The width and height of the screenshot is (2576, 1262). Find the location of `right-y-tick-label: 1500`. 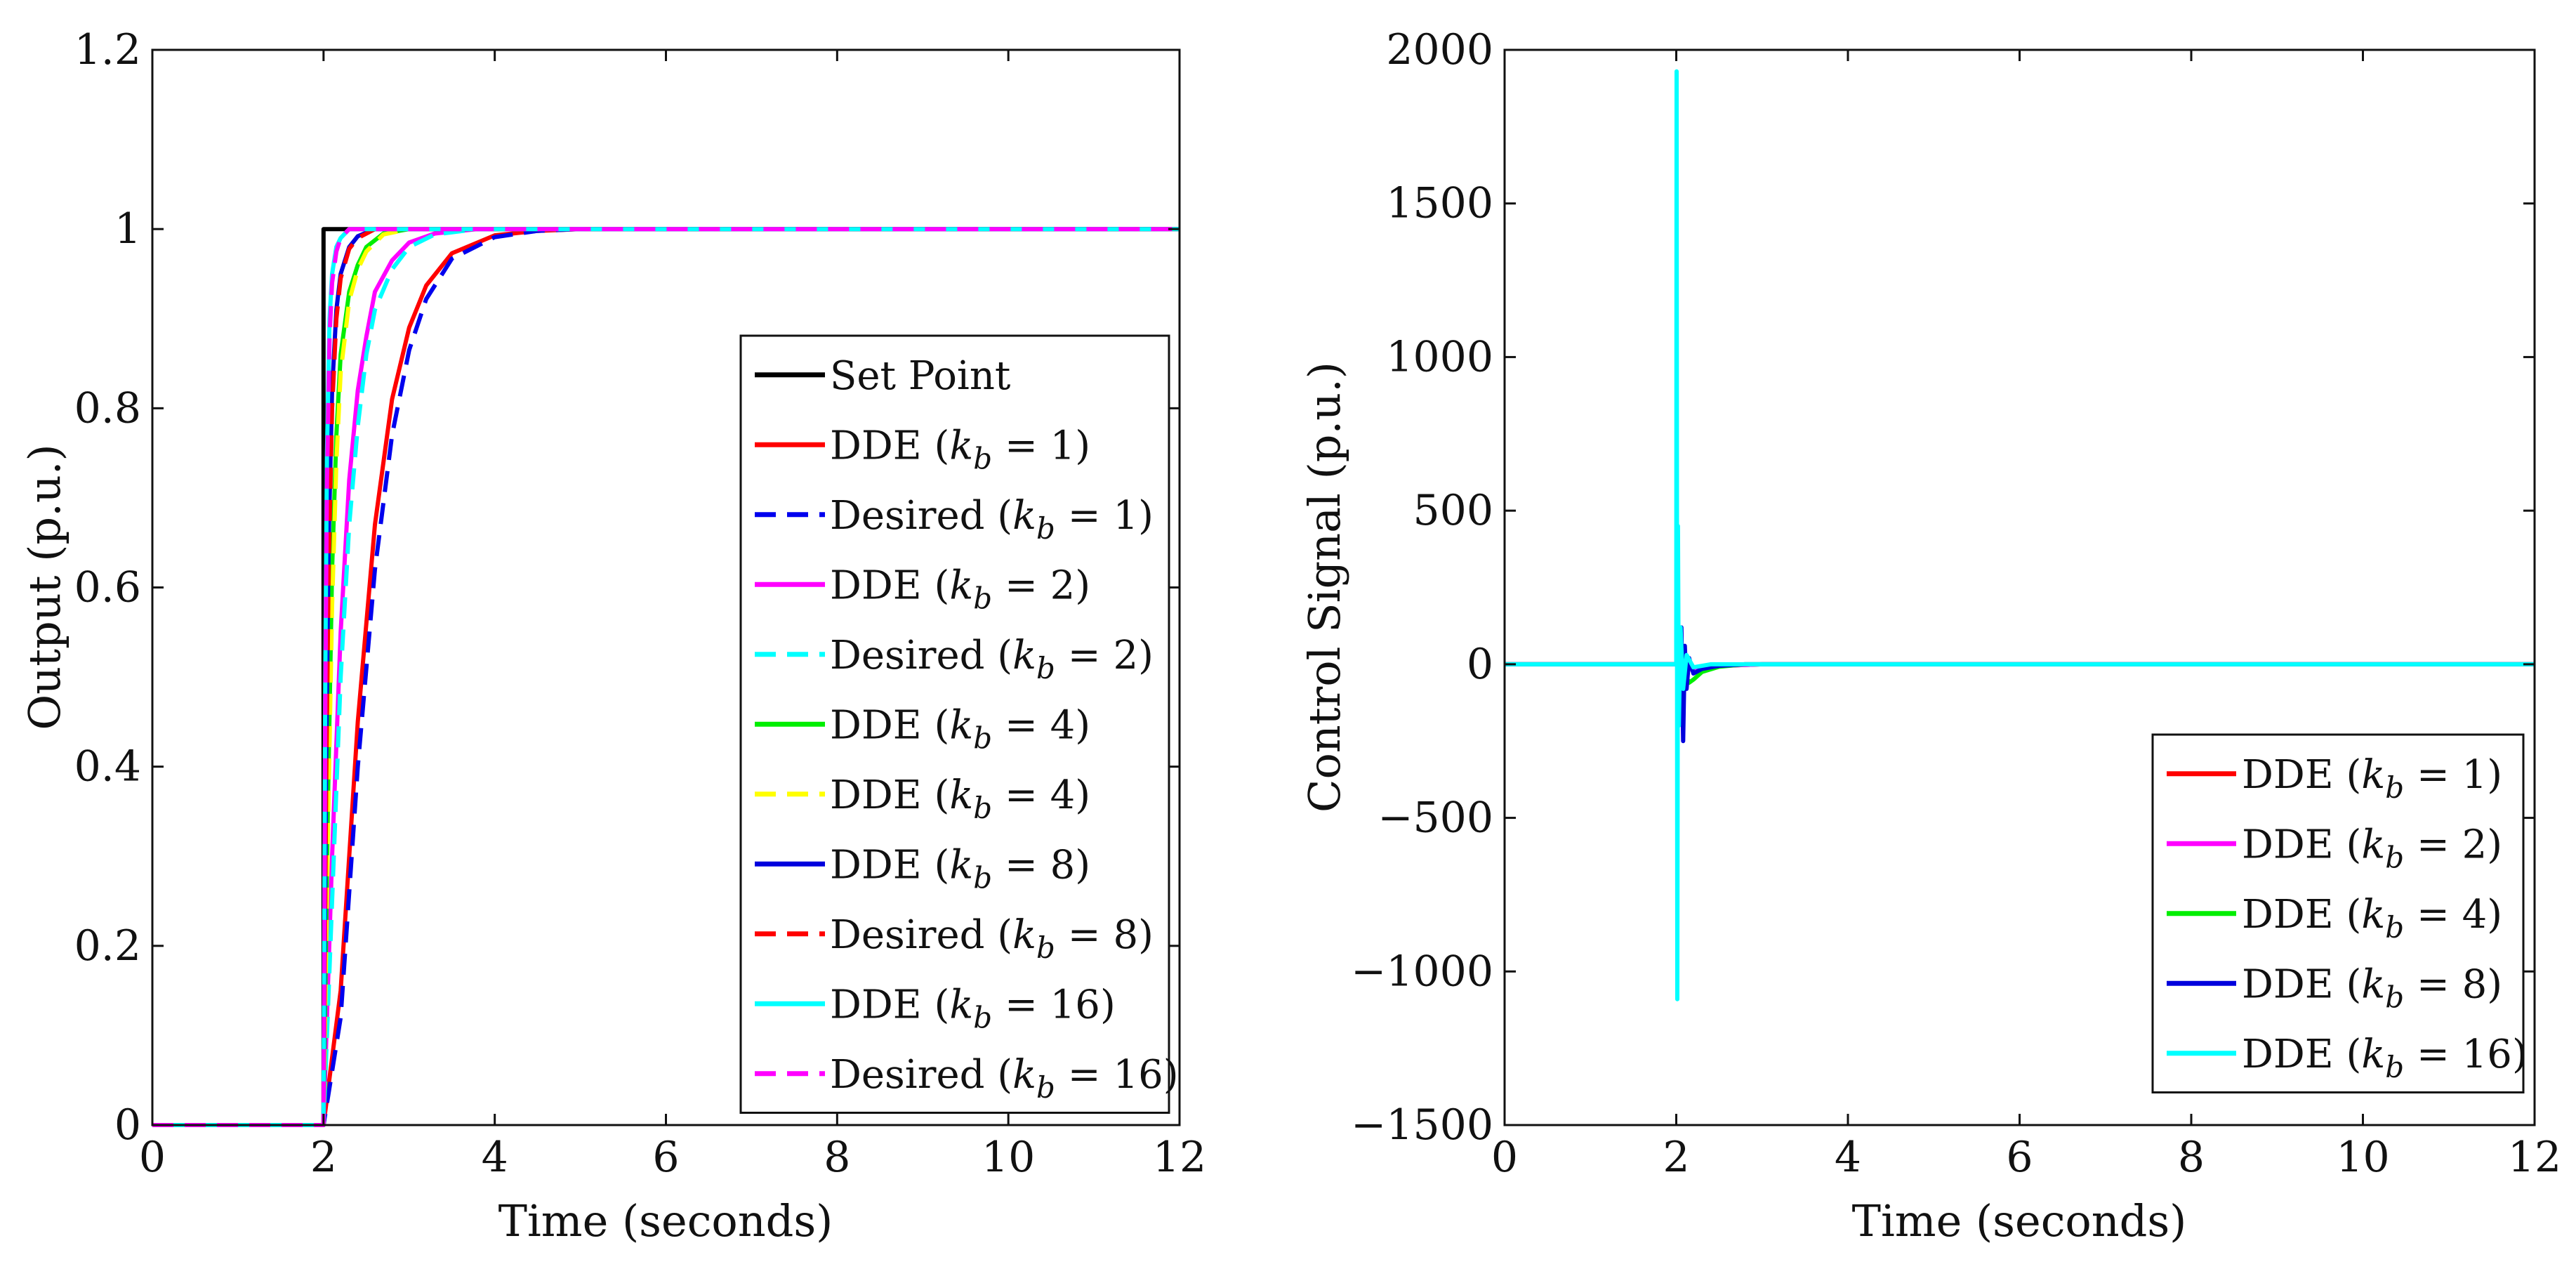

right-y-tick-label: 1500 is located at coordinates (1439, 203).